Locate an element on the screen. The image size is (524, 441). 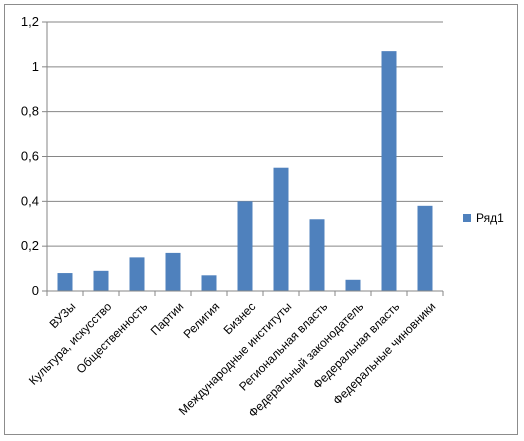
y-tick-label: 0,4 is located at coordinates (30, 200).